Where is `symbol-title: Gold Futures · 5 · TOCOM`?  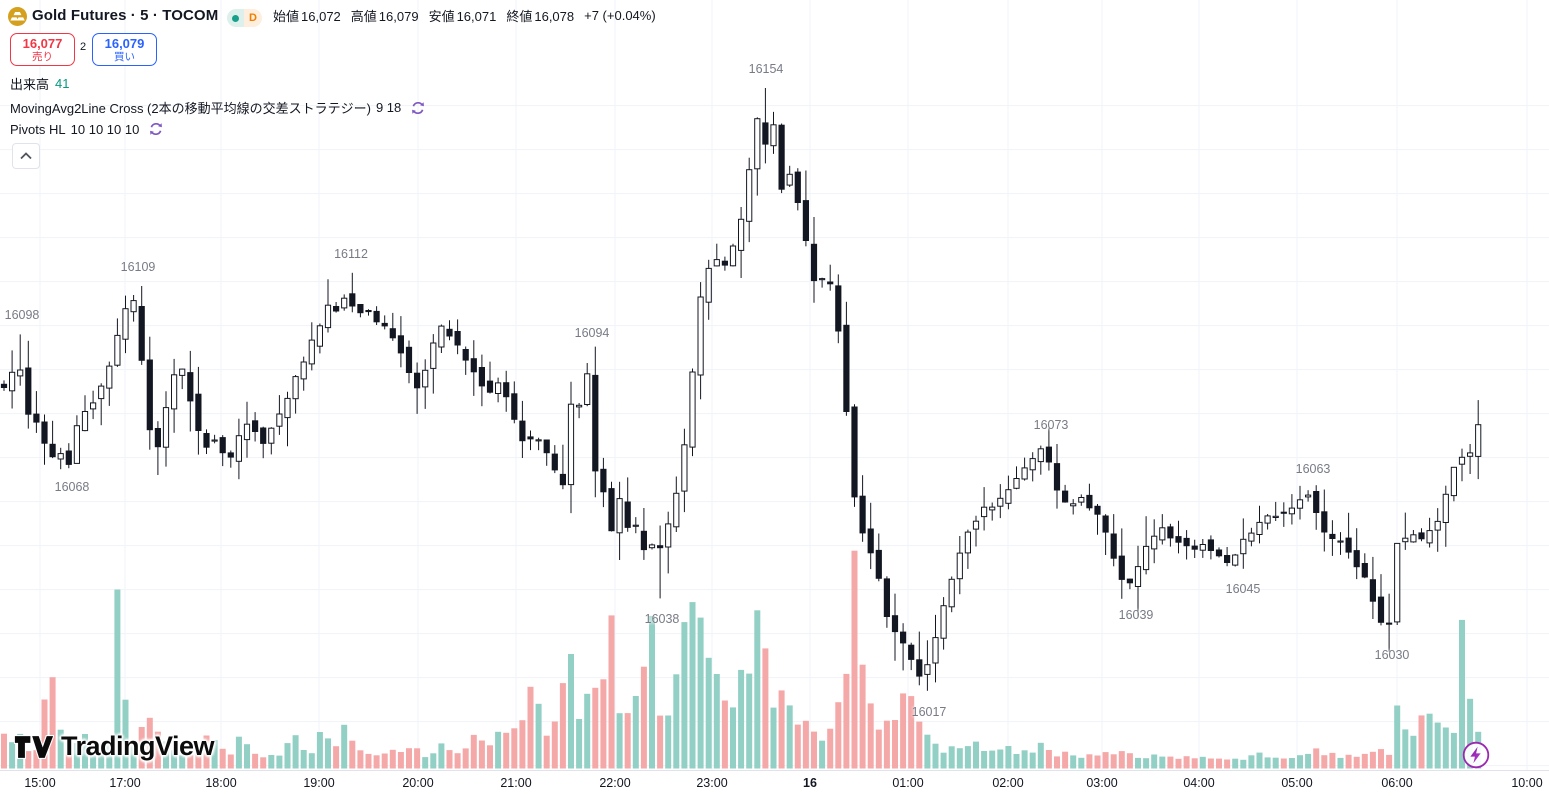
symbol-title: Gold Futures · 5 · TOCOM is located at coordinates (125, 15).